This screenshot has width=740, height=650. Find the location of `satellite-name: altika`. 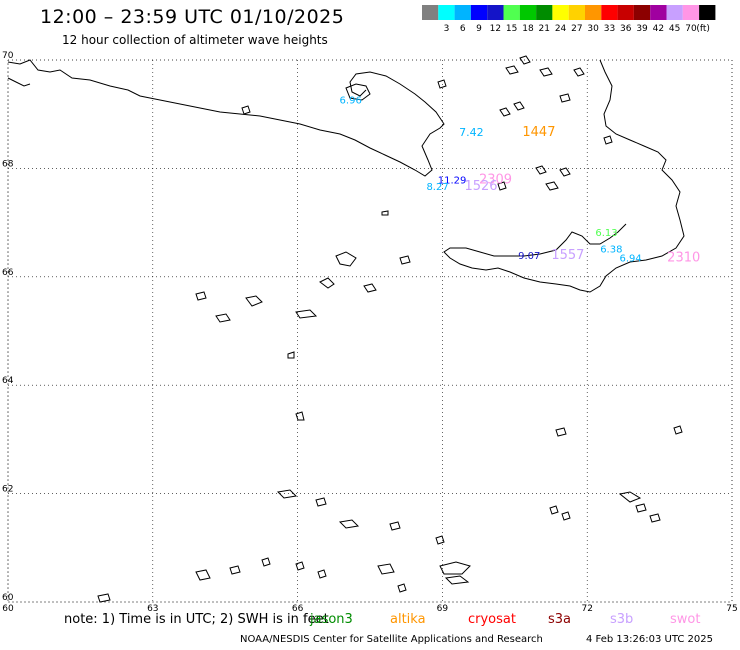

satellite-name: altika is located at coordinates (408, 619).